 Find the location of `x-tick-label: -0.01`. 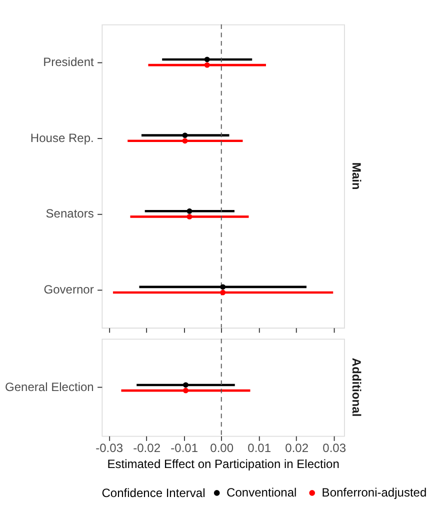

x-tick-label: -0.01 is located at coordinates (184, 448).